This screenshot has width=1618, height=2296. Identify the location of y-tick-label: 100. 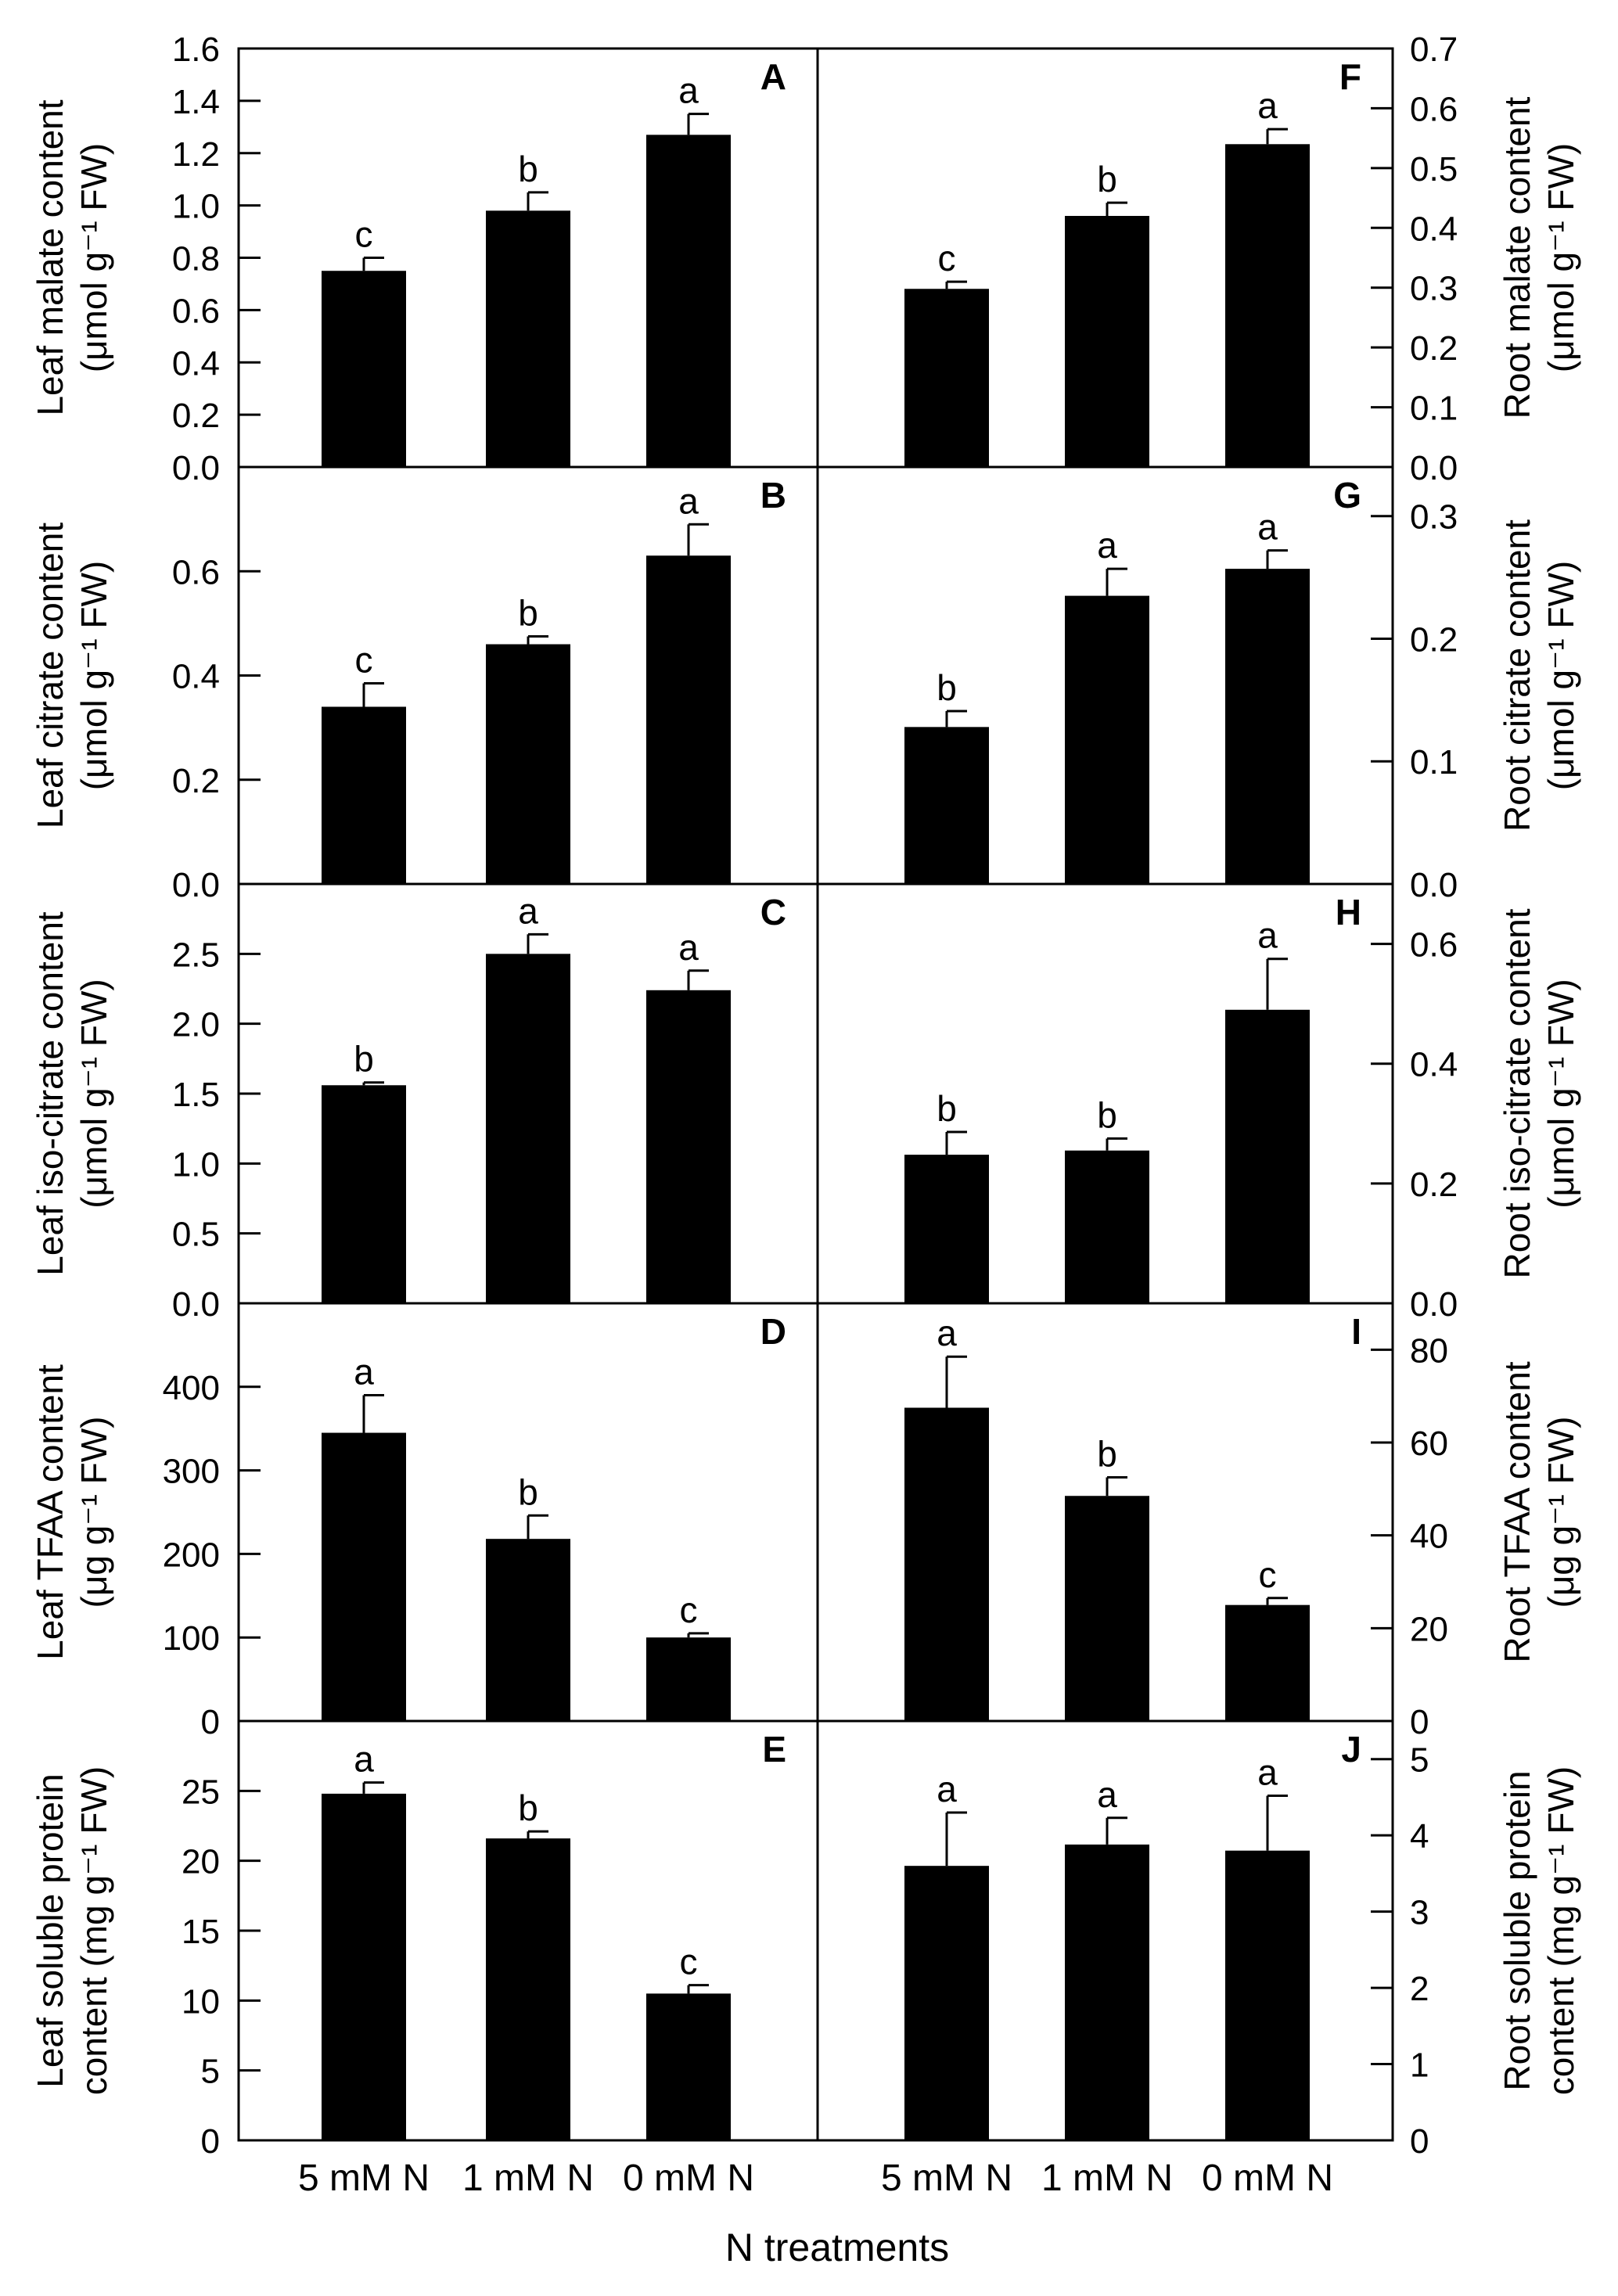
(191, 1638).